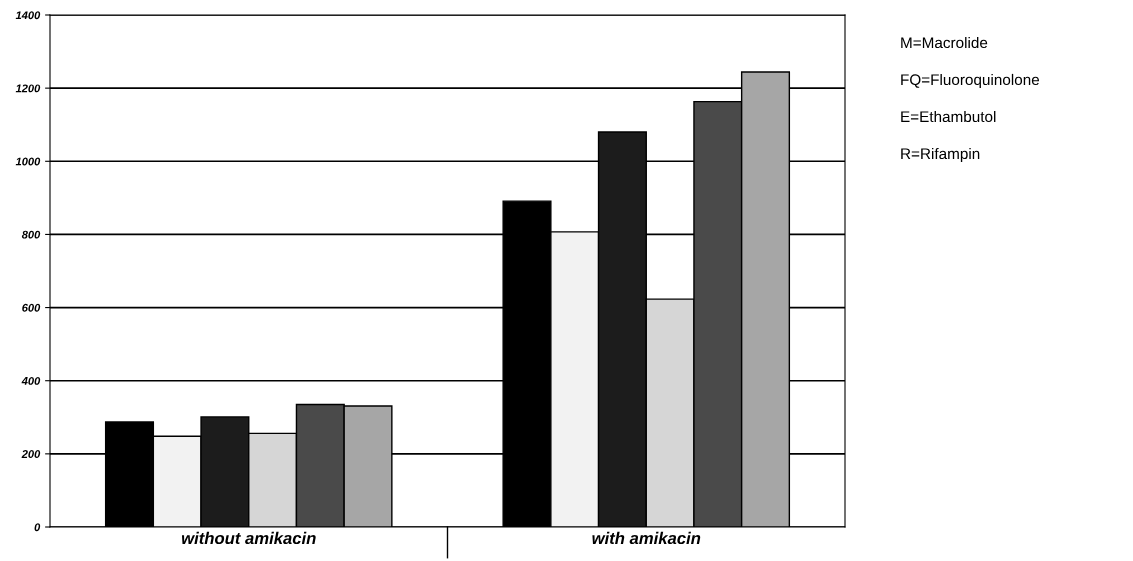 This screenshot has height=561, width=1133. I want to click on y-tick-label: 200, so click(31, 454).